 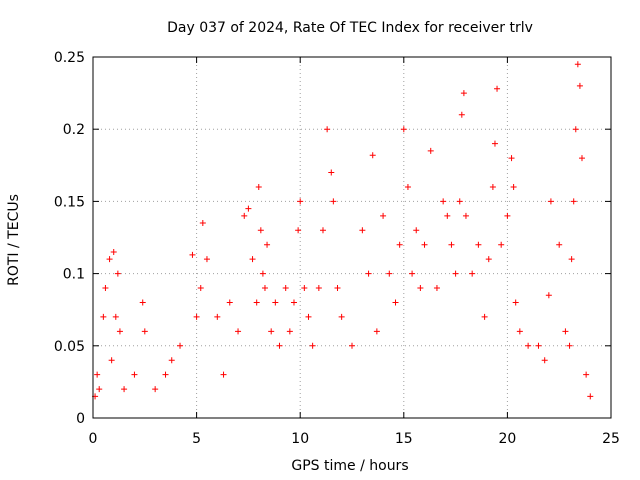 What do you see at coordinates (300, 439) in the screenshot?
I see `x-tick-label: 10` at bounding box center [300, 439].